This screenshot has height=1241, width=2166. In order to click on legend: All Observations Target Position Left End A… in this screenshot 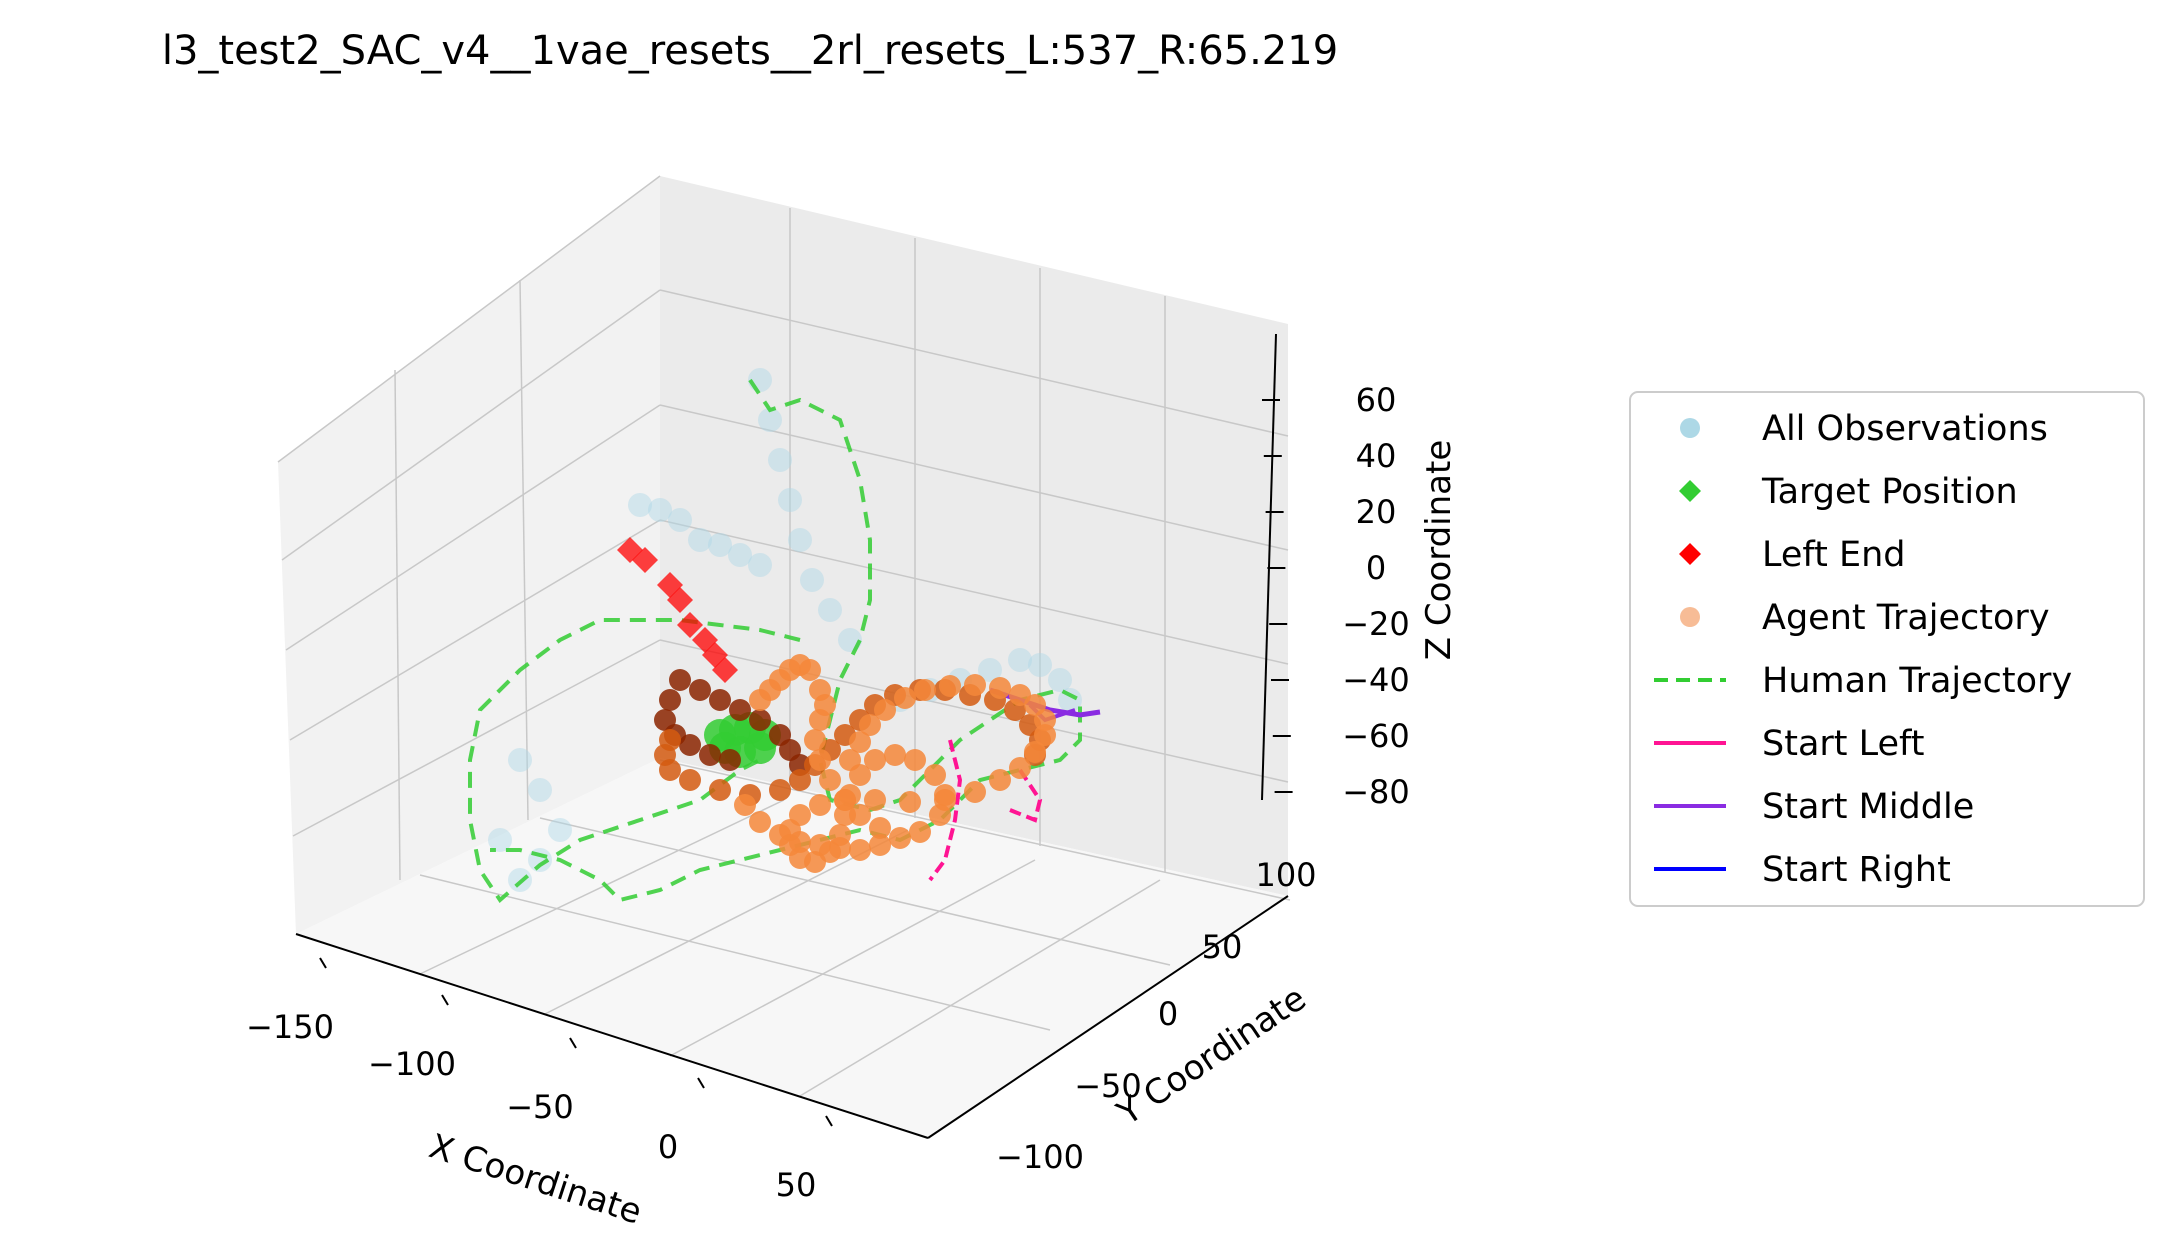, I will do `click(1887, 649)`.